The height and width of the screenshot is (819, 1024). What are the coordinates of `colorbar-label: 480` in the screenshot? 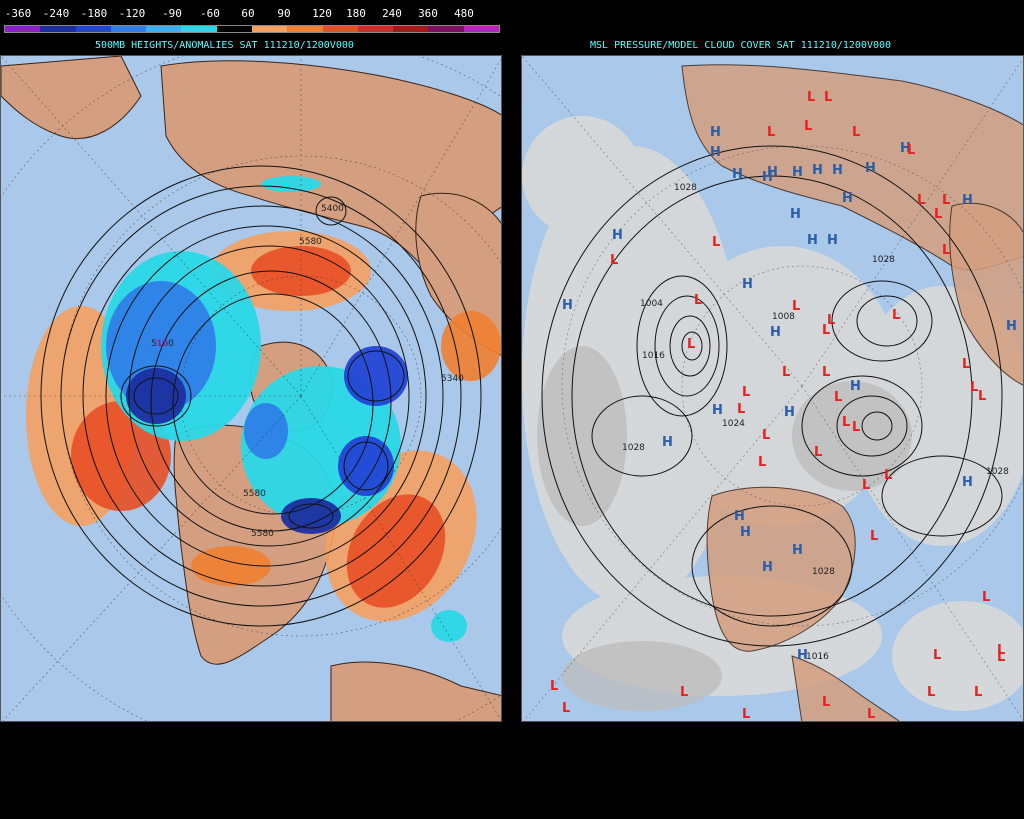 It's located at (464, 13).